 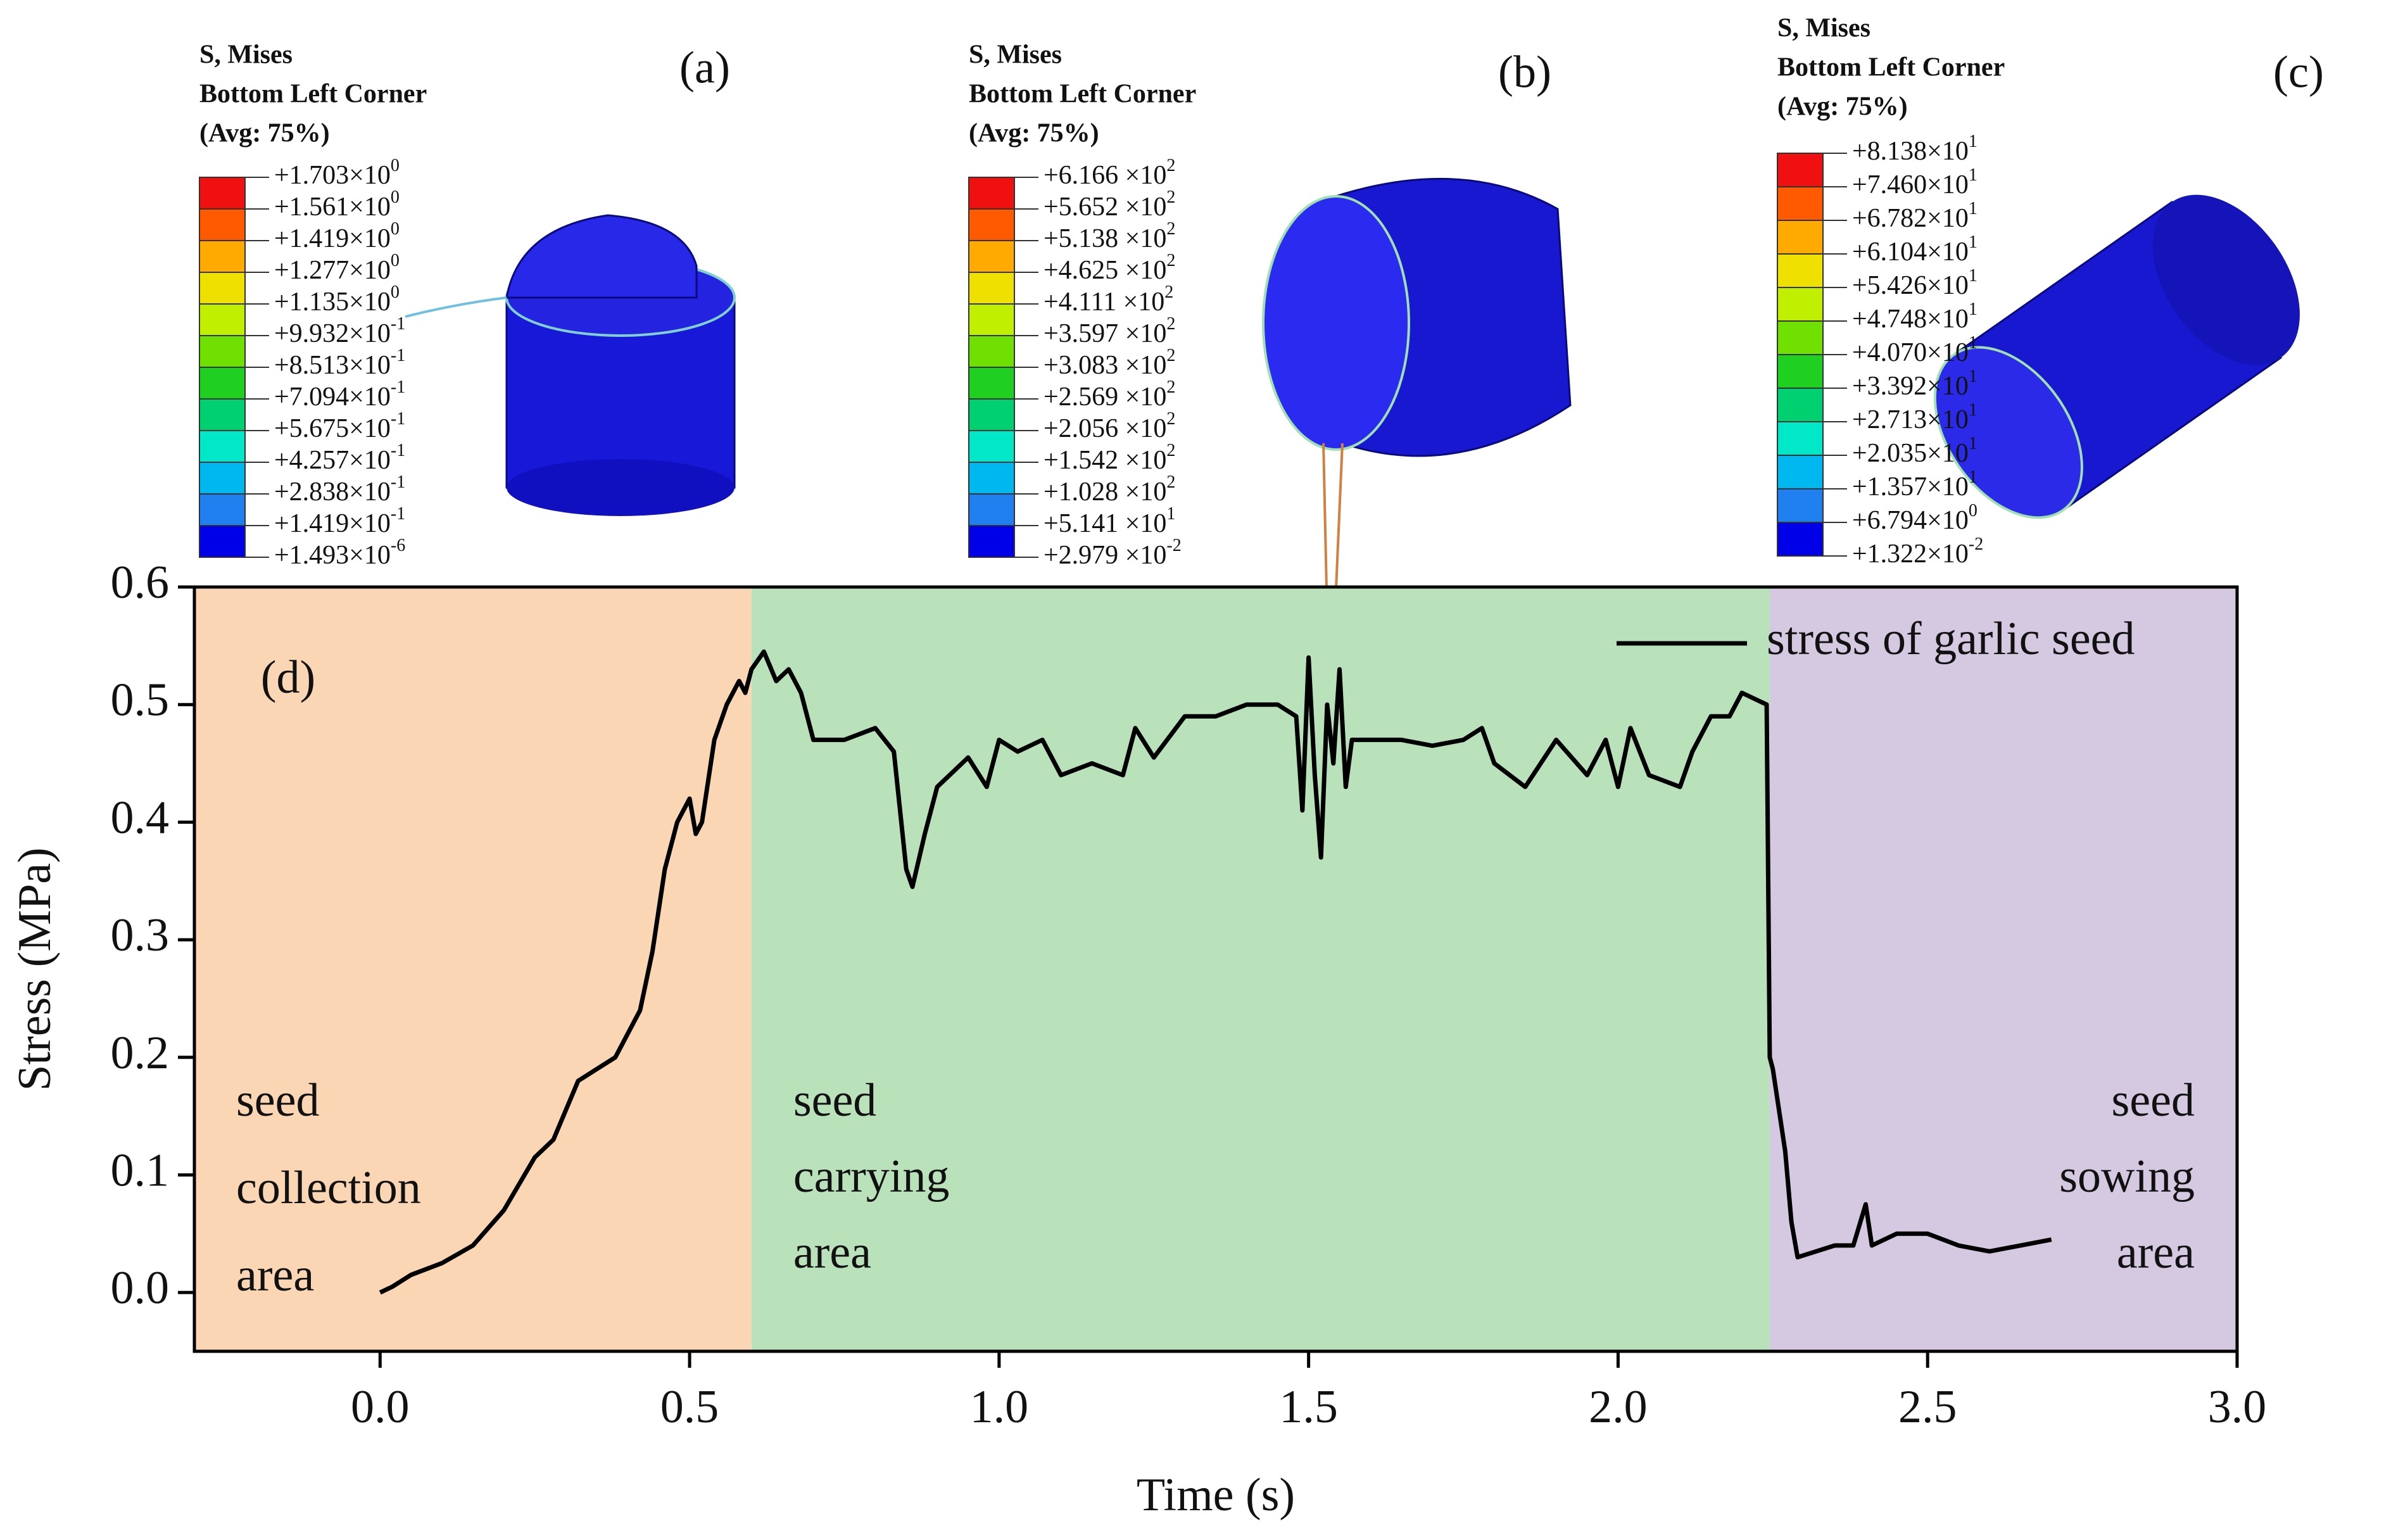 What do you see at coordinates (1105, 271) in the screenshot?
I see `level-mantissa: +4.625 ×10` at bounding box center [1105, 271].